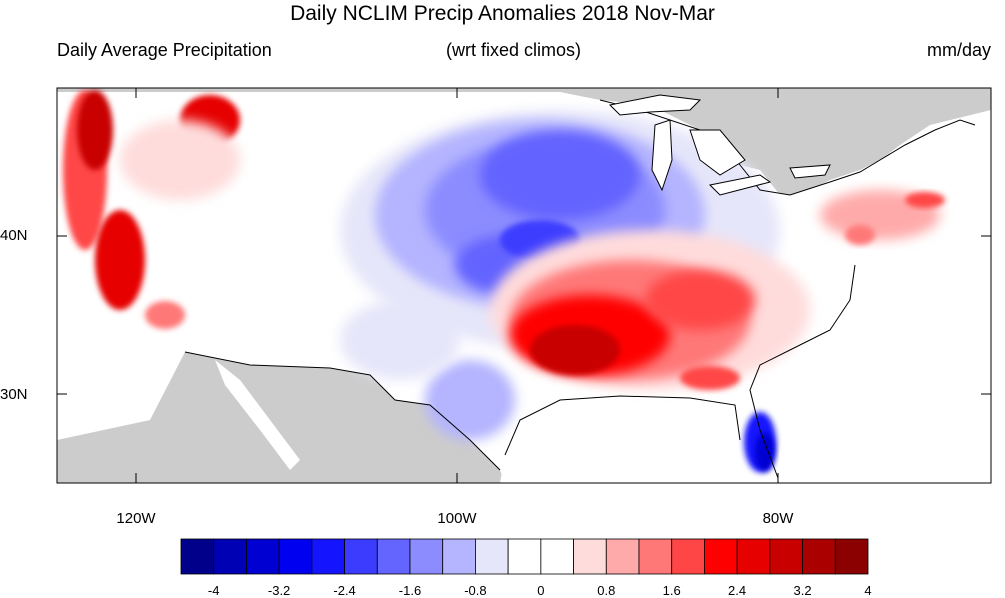 The image size is (1005, 598). I want to click on colorbar-tick-label: 3.2, so click(802, 590).